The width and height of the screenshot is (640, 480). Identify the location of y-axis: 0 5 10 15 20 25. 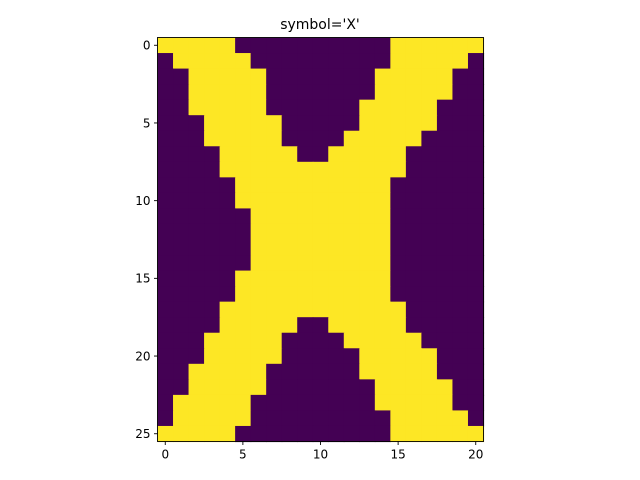
(146, 240).